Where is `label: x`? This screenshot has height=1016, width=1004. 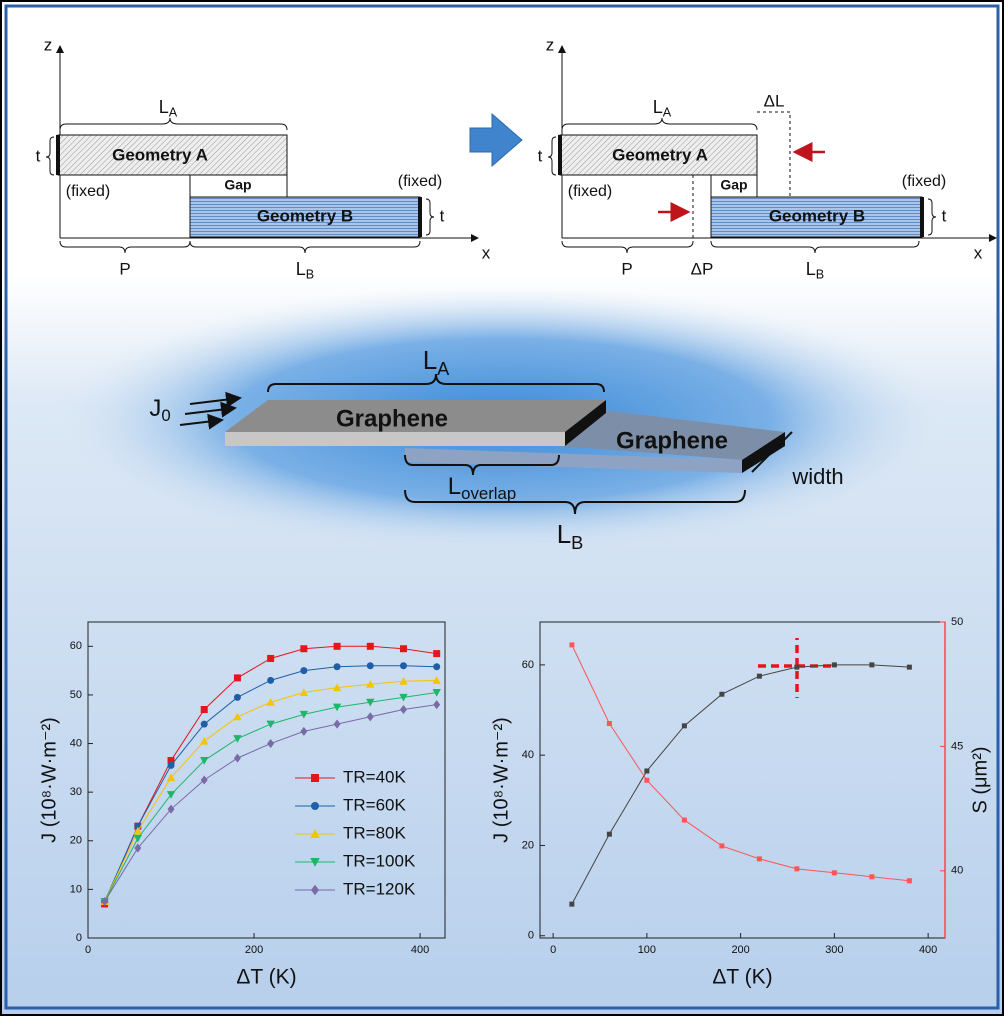 label: x is located at coordinates (486, 252).